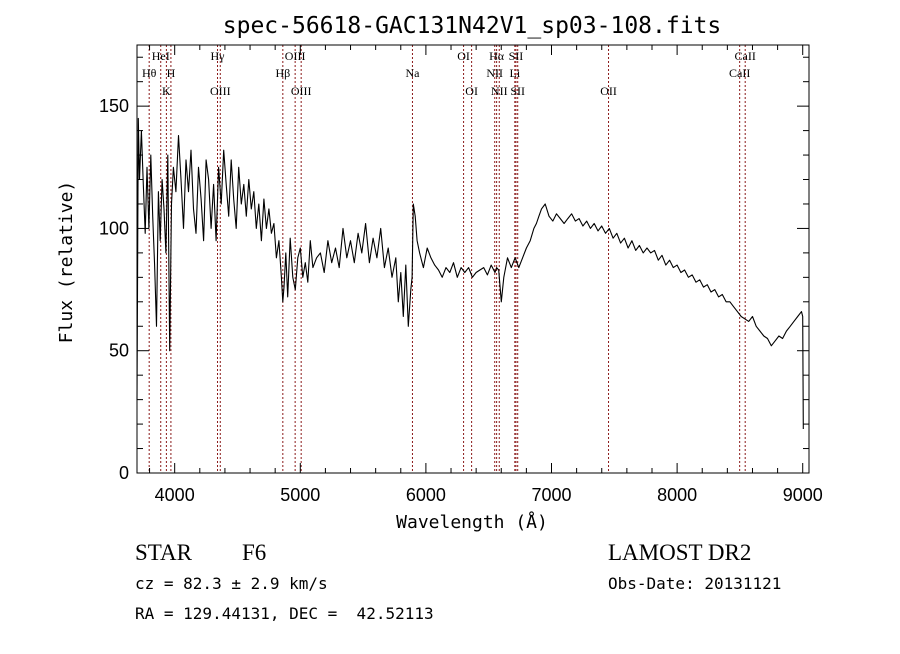  Describe the element at coordinates (803, 495) in the screenshot. I see `x-tick-label: 9000` at that location.